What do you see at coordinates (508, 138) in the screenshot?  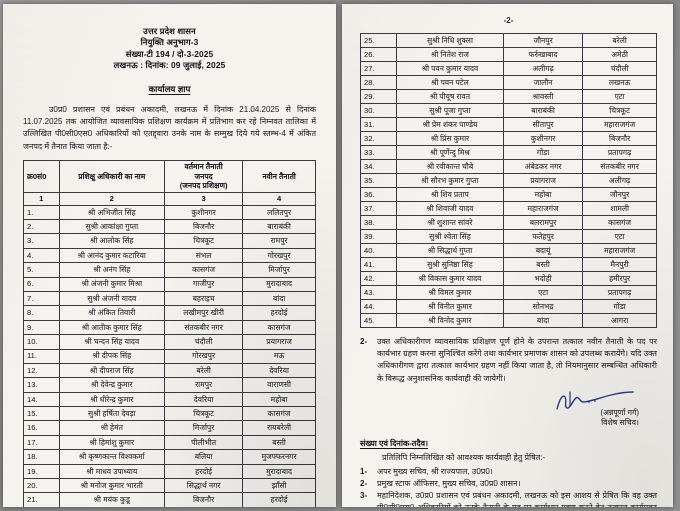 I see `table-row: 32. श्री प्रिंस कुमार कुशीनगर बिजनौर` at bounding box center [508, 138].